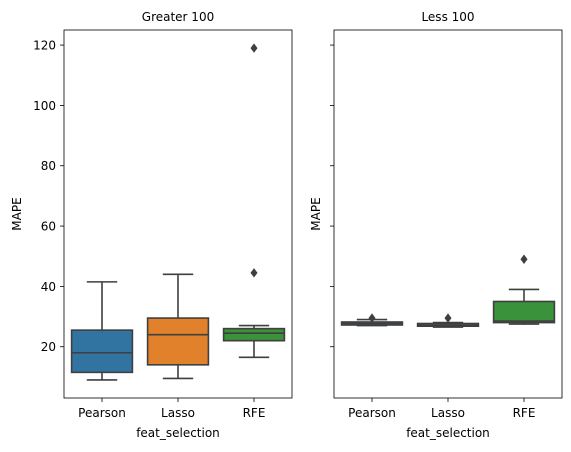 This screenshot has height=452, width=571. What do you see at coordinates (178, 17) in the screenshot?
I see `panel-title: Greater 100` at bounding box center [178, 17].